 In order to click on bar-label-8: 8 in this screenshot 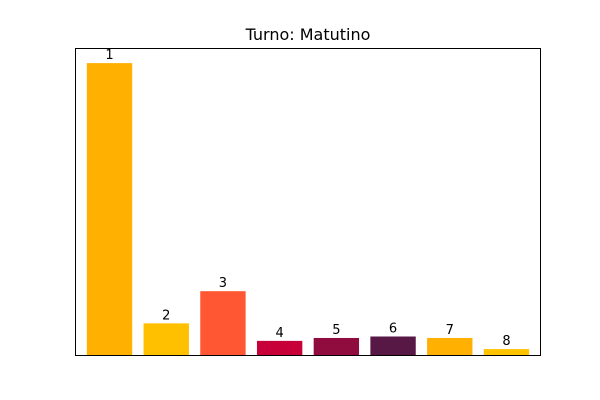, I will do `click(506, 341)`.